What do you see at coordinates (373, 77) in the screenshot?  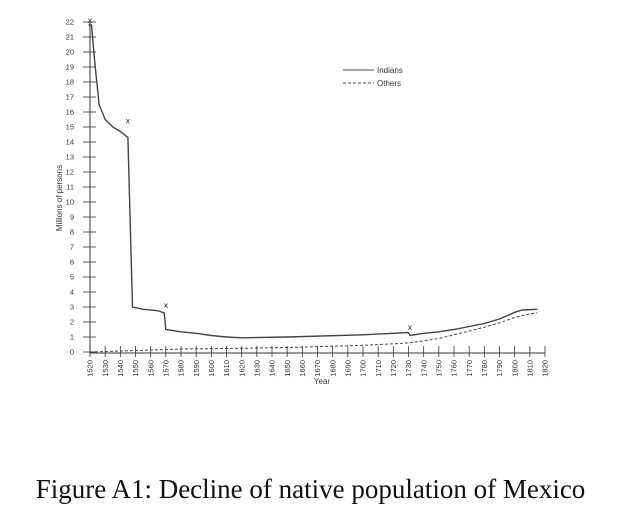 I see `chart-legend: Indians Others` at bounding box center [373, 77].